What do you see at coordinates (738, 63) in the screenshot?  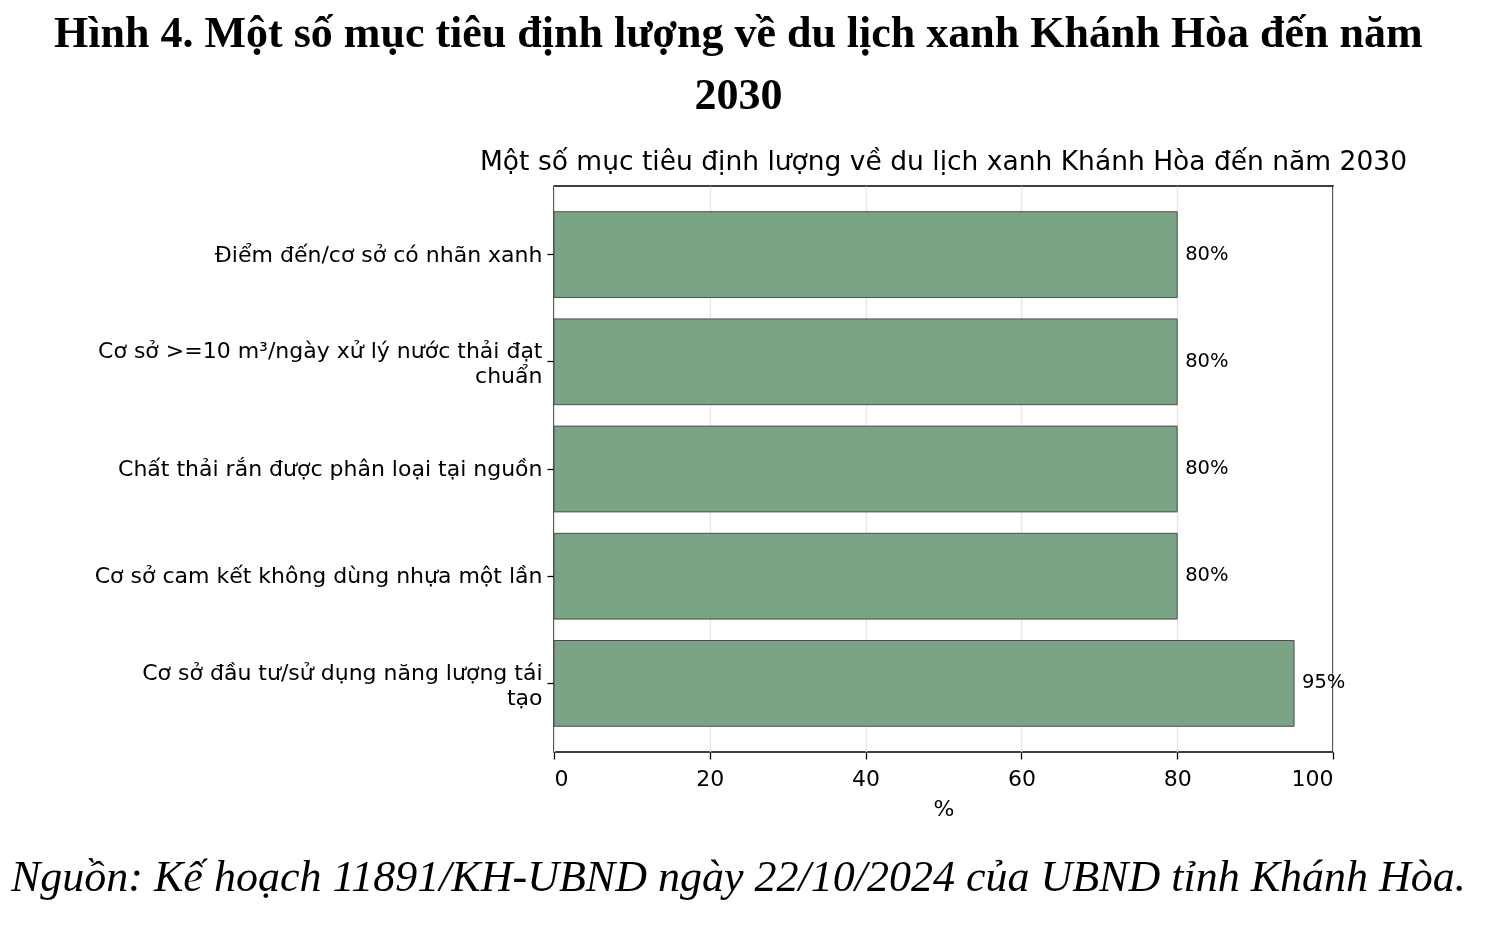 I see `chart-title: Hình 4. Một số mục tiêu định lượng về du lịch xanh Khánh Hòa đến năm 2030` at bounding box center [738, 63].